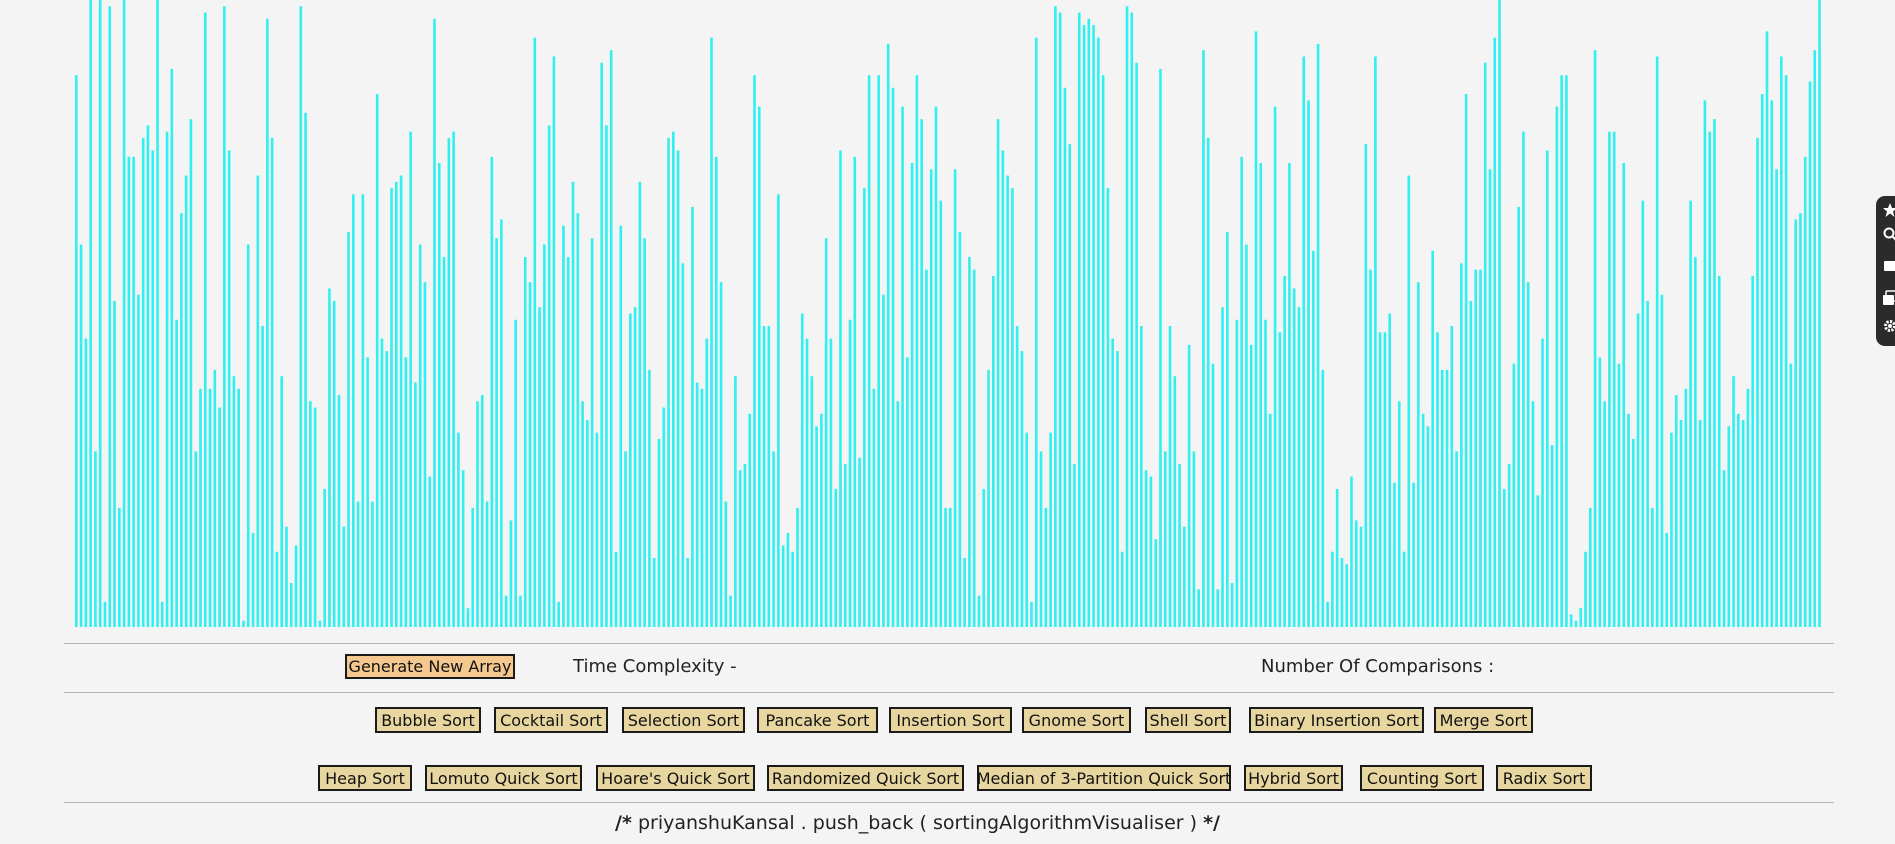  What do you see at coordinates (1483, 720) in the screenshot?
I see `merge-sort-button: Merge Sort` at bounding box center [1483, 720].